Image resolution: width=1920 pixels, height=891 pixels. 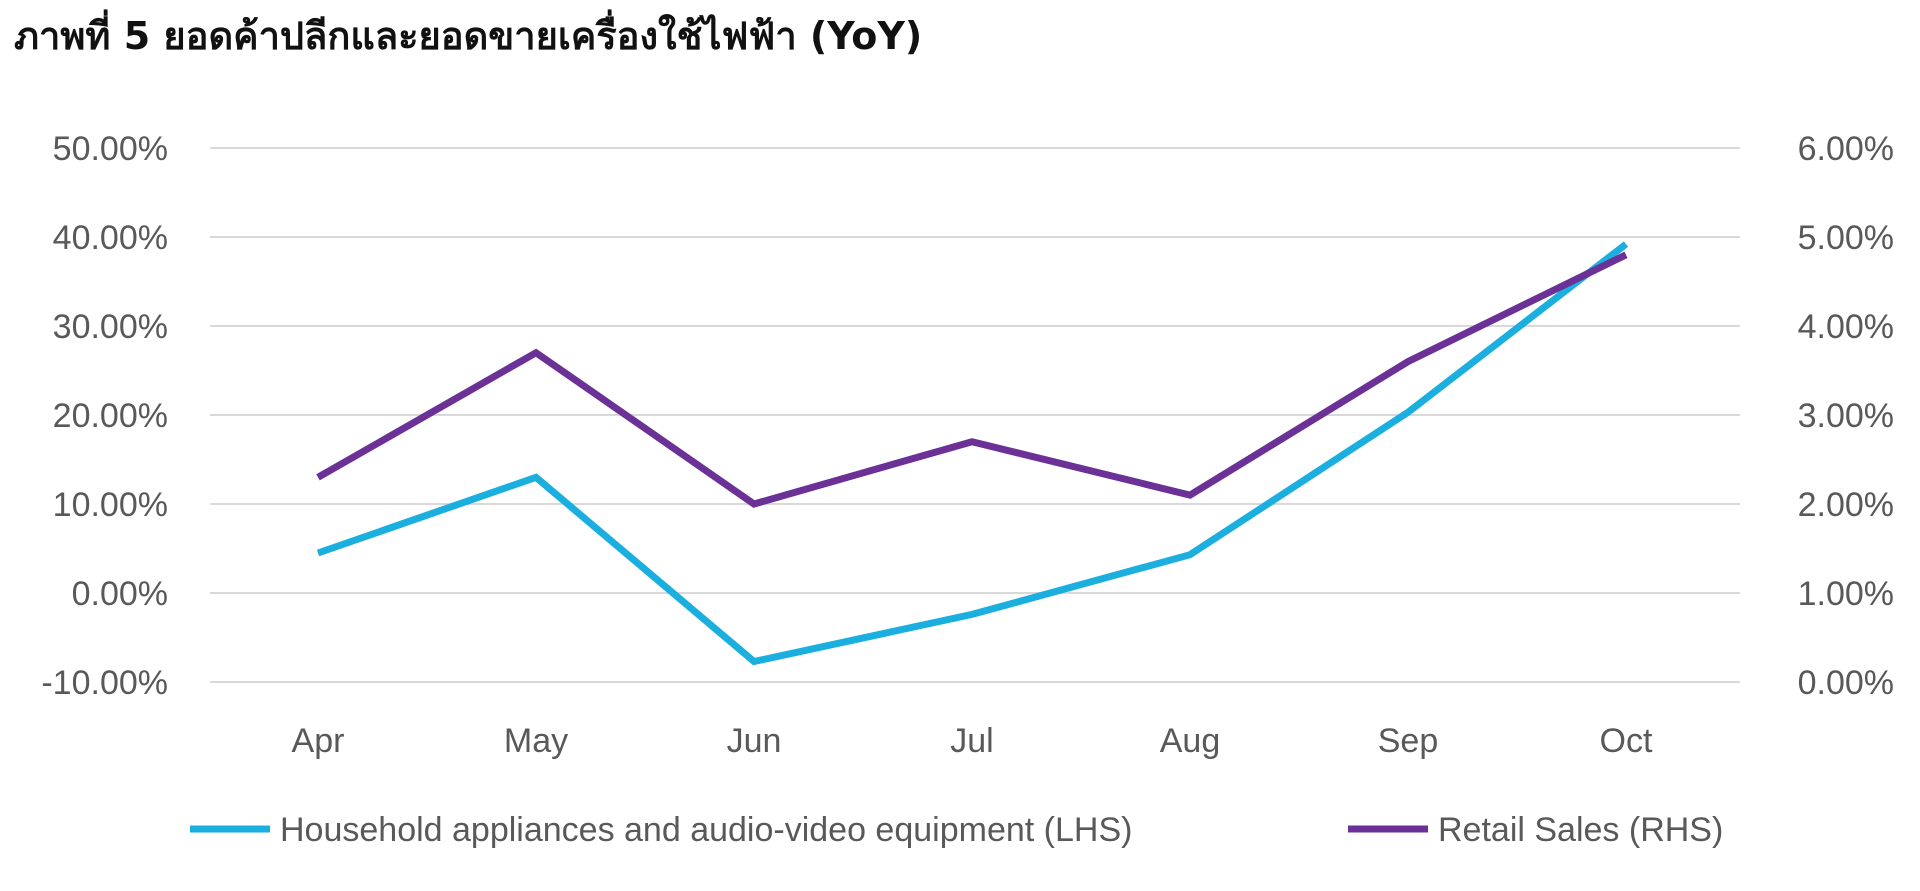 What do you see at coordinates (110, 327) in the screenshot?
I see `left-tick-label: 30.00%` at bounding box center [110, 327].